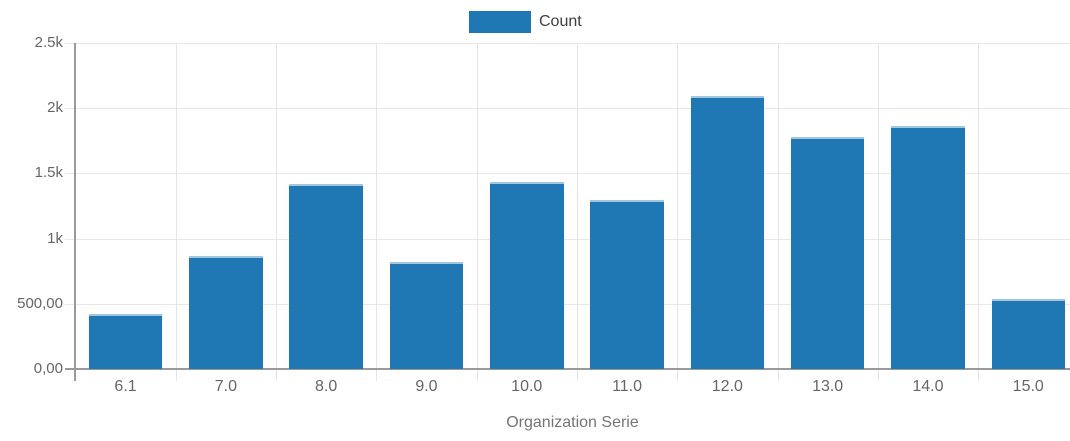 This screenshot has width=1070, height=441. I want to click on x-axis-tick-label: 15.0, so click(1028, 386).